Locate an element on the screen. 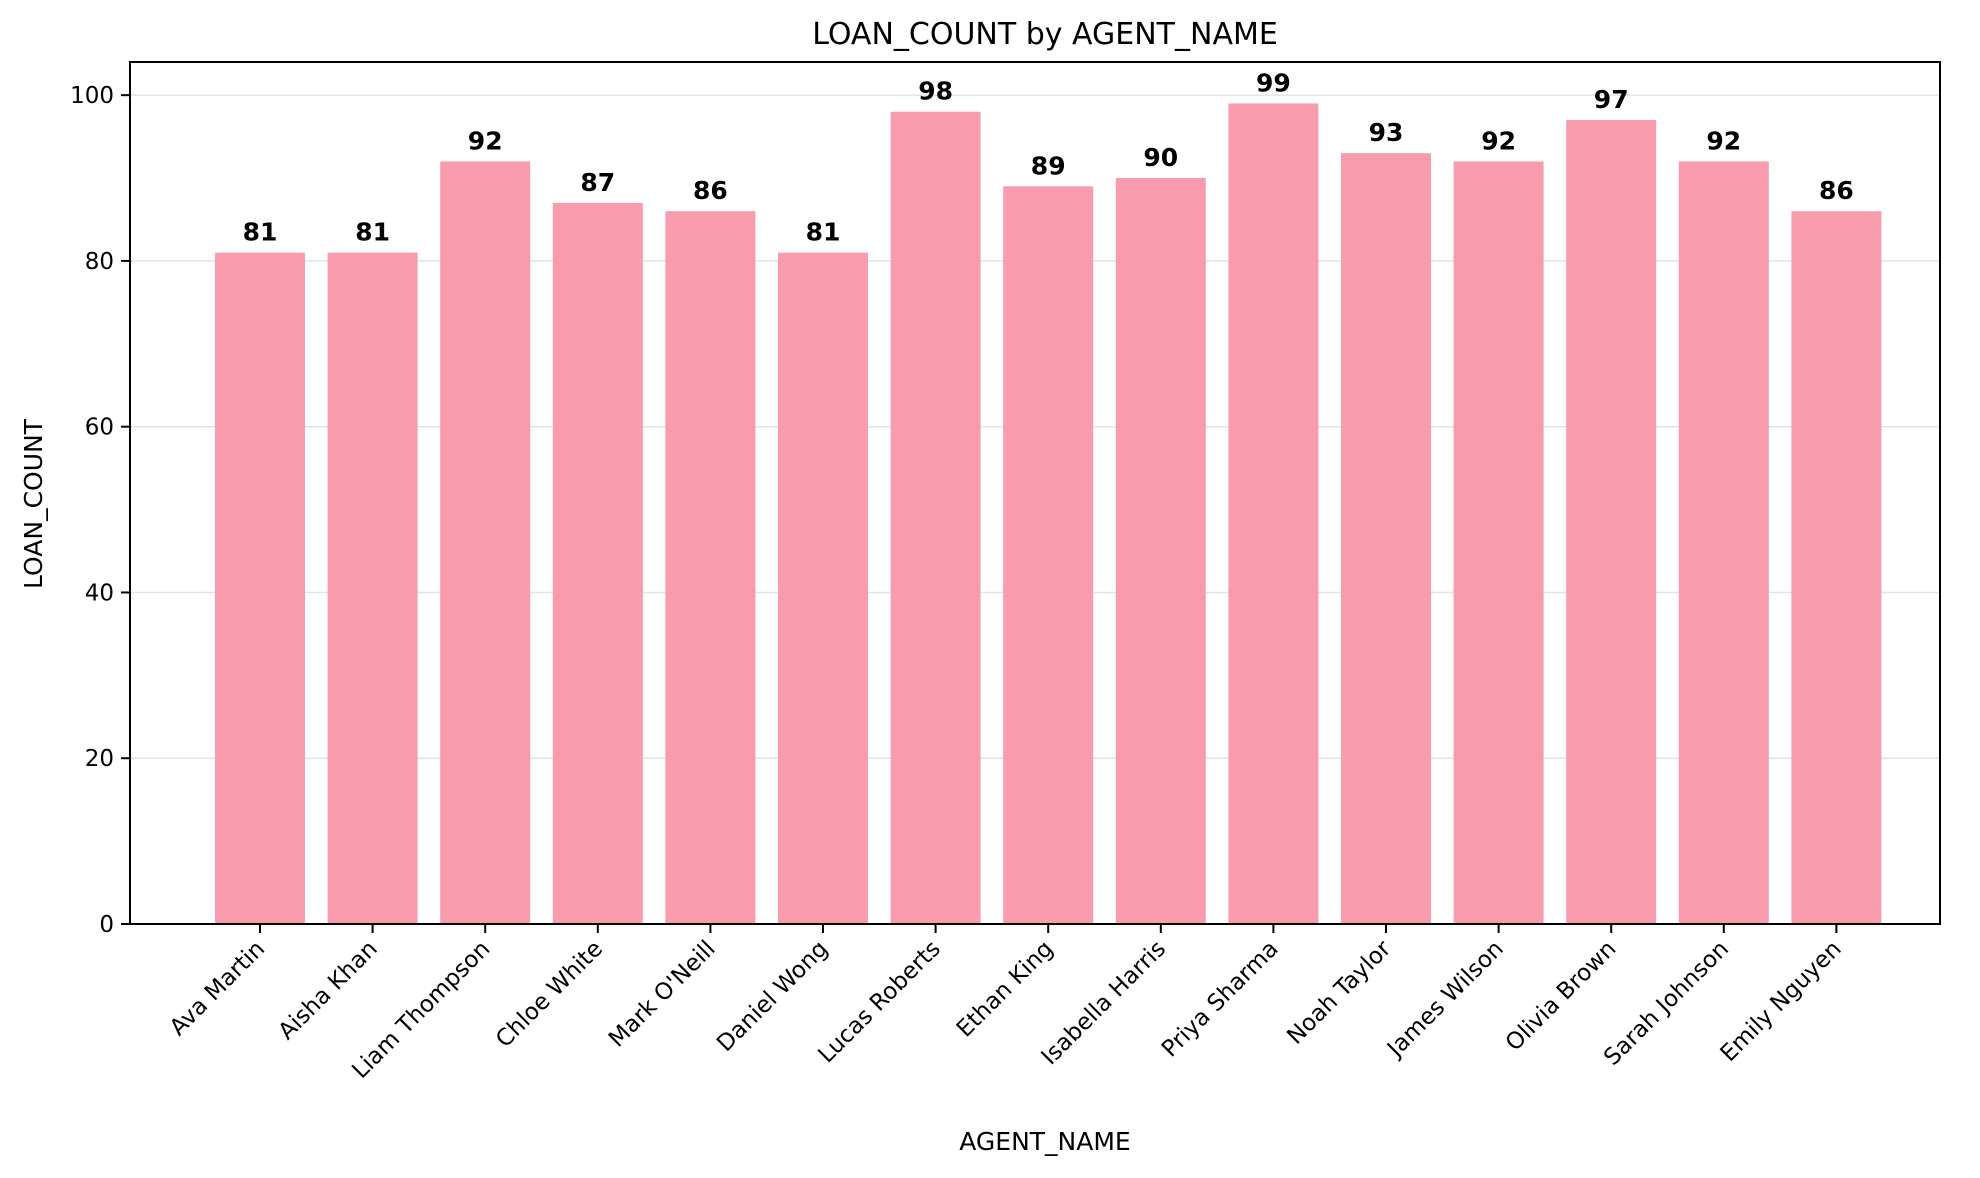 This screenshot has width=1980, height=1178. data-label: 98 is located at coordinates (935, 91).